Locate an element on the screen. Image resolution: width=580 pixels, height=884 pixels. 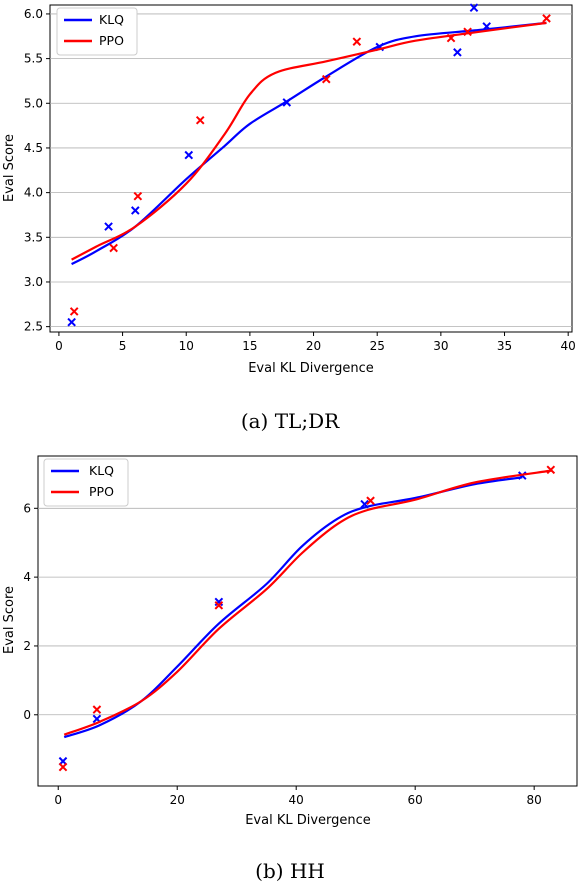
y-tick-label: 0 is located at coordinates (27, 715).